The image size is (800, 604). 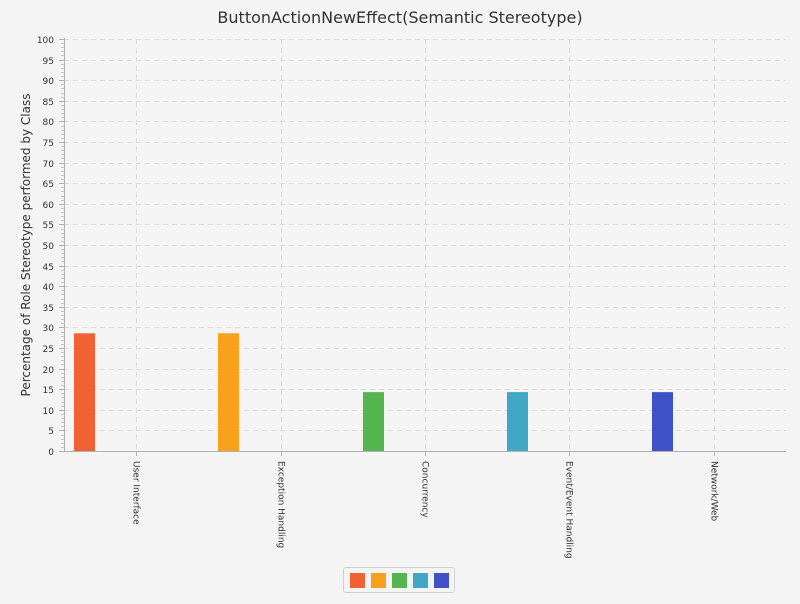 What do you see at coordinates (48, 103) in the screenshot?
I see `y-tick-label: 85` at bounding box center [48, 103].